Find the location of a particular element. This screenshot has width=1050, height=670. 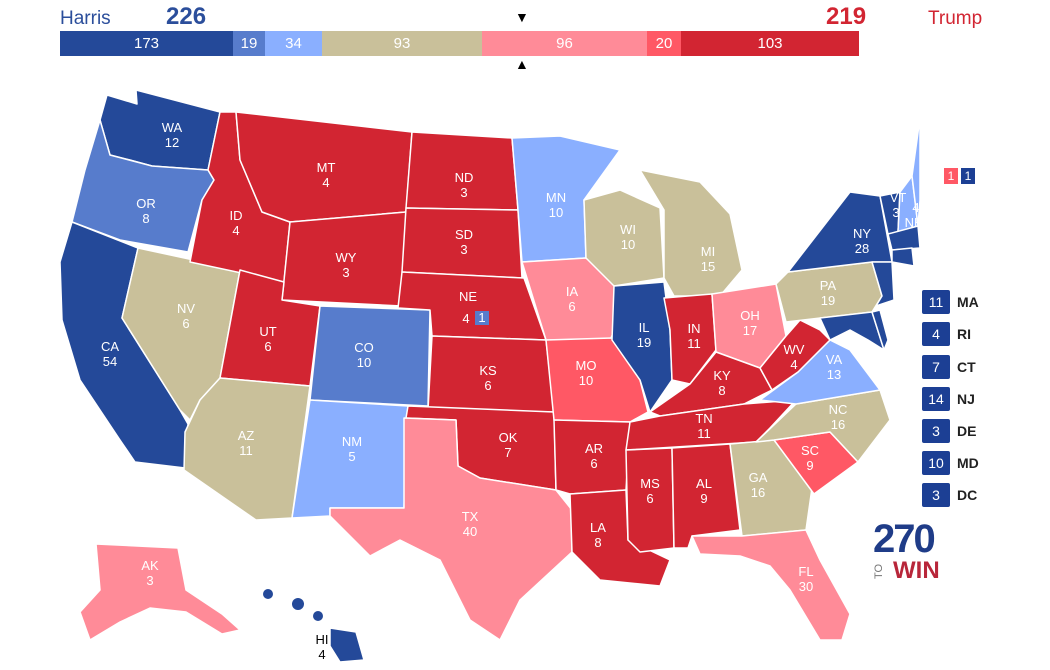

electoral-vote-bar: 173 19 34 93 96 20 103 is located at coordinates (523, 43).